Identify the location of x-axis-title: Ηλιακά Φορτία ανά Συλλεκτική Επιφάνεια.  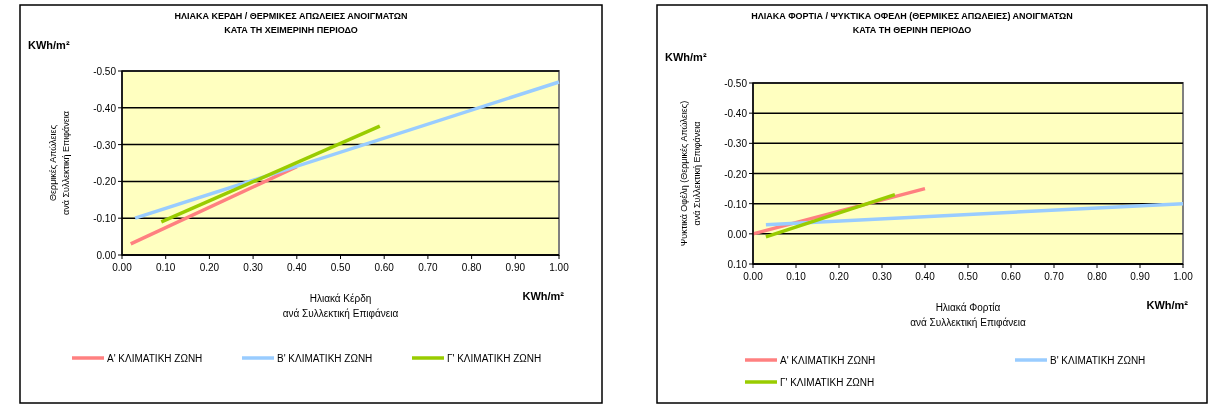
(968, 315).